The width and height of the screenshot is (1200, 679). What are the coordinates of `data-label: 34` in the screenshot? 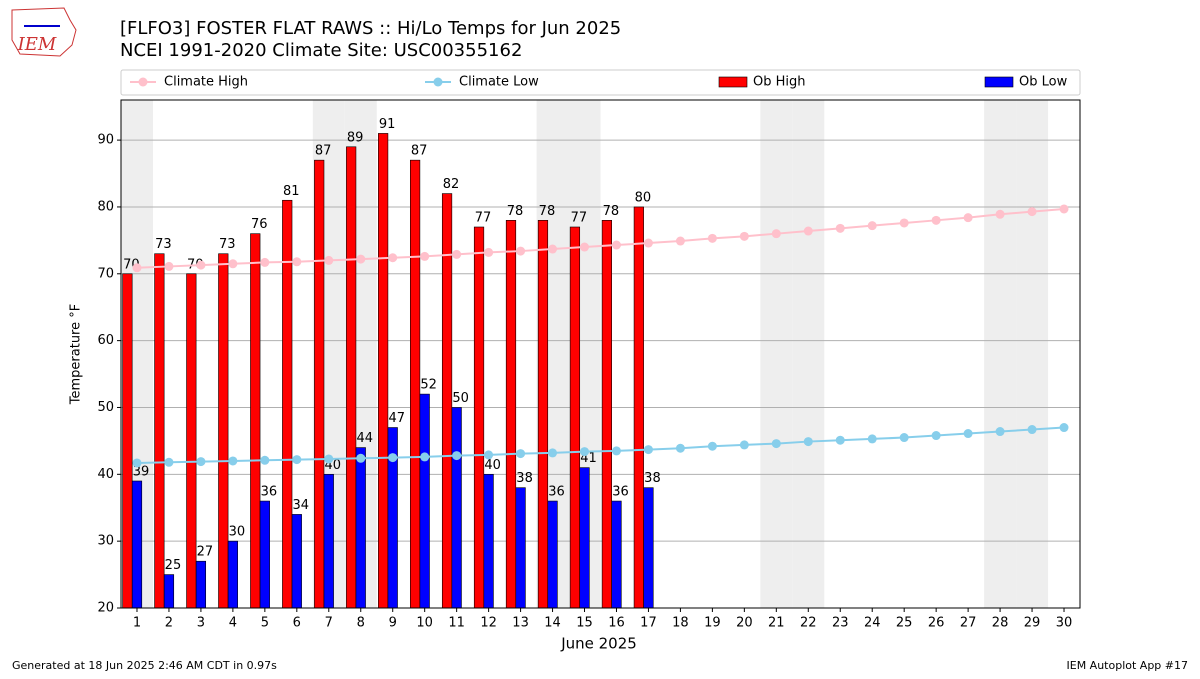 It's located at (301, 505).